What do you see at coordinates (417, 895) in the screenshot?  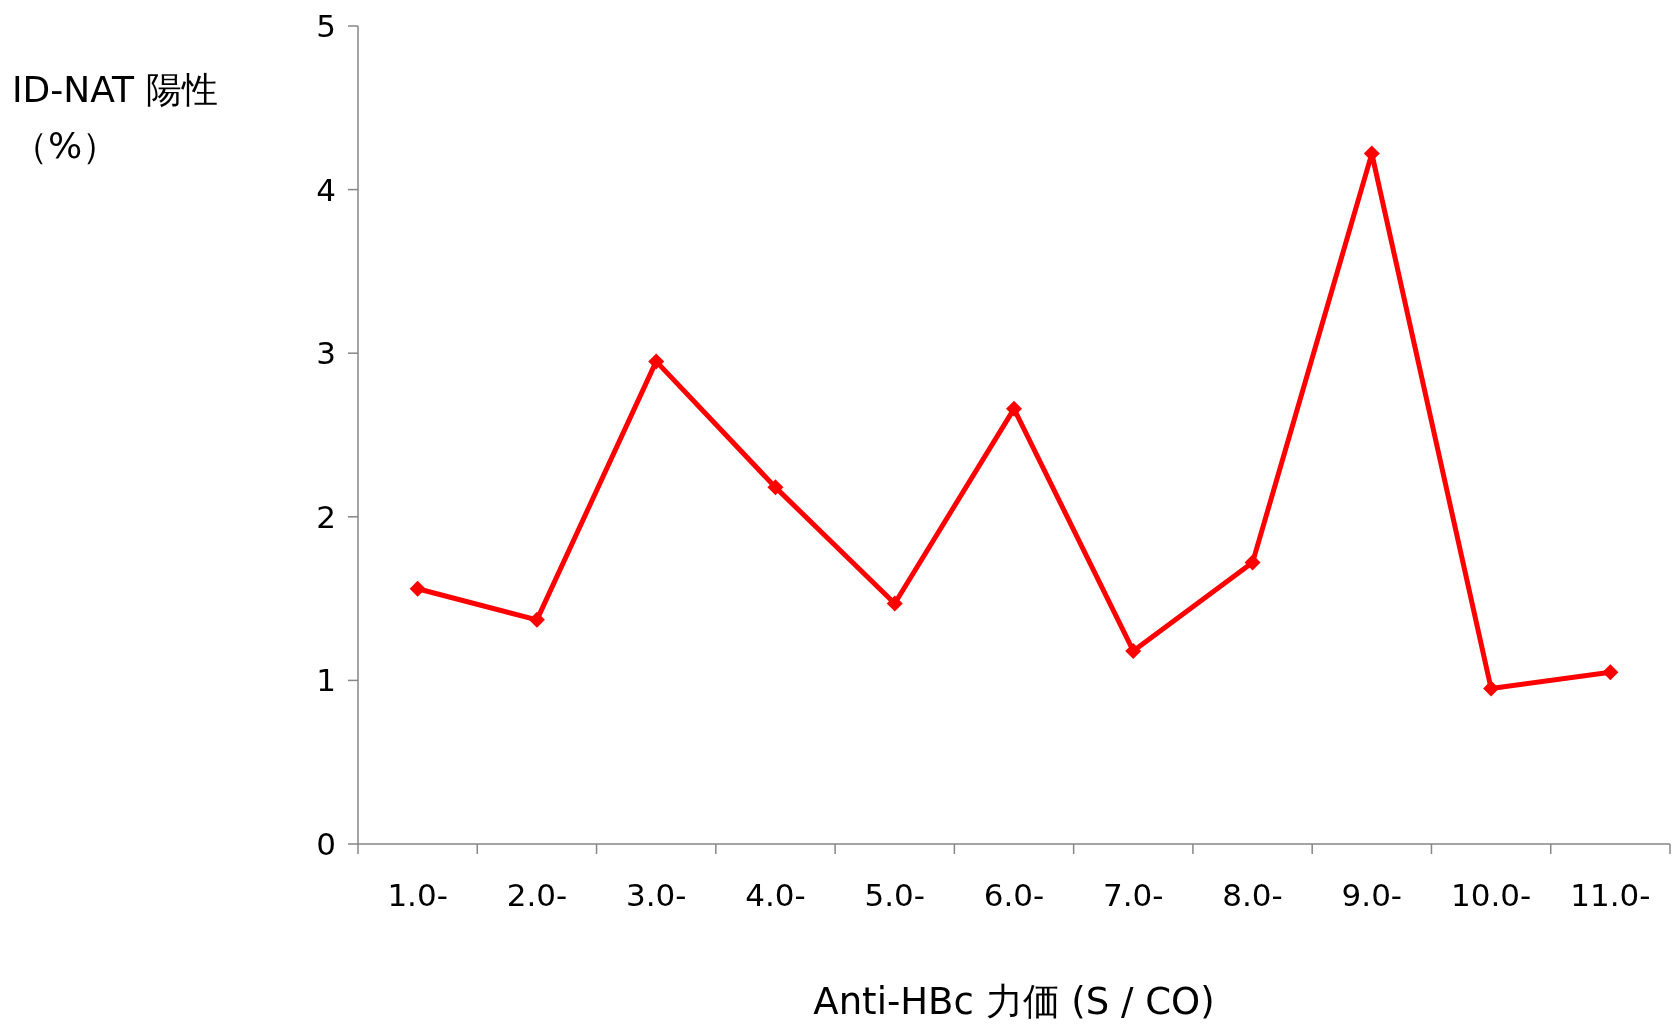 I see `x-tick-label: 1.0-` at bounding box center [417, 895].